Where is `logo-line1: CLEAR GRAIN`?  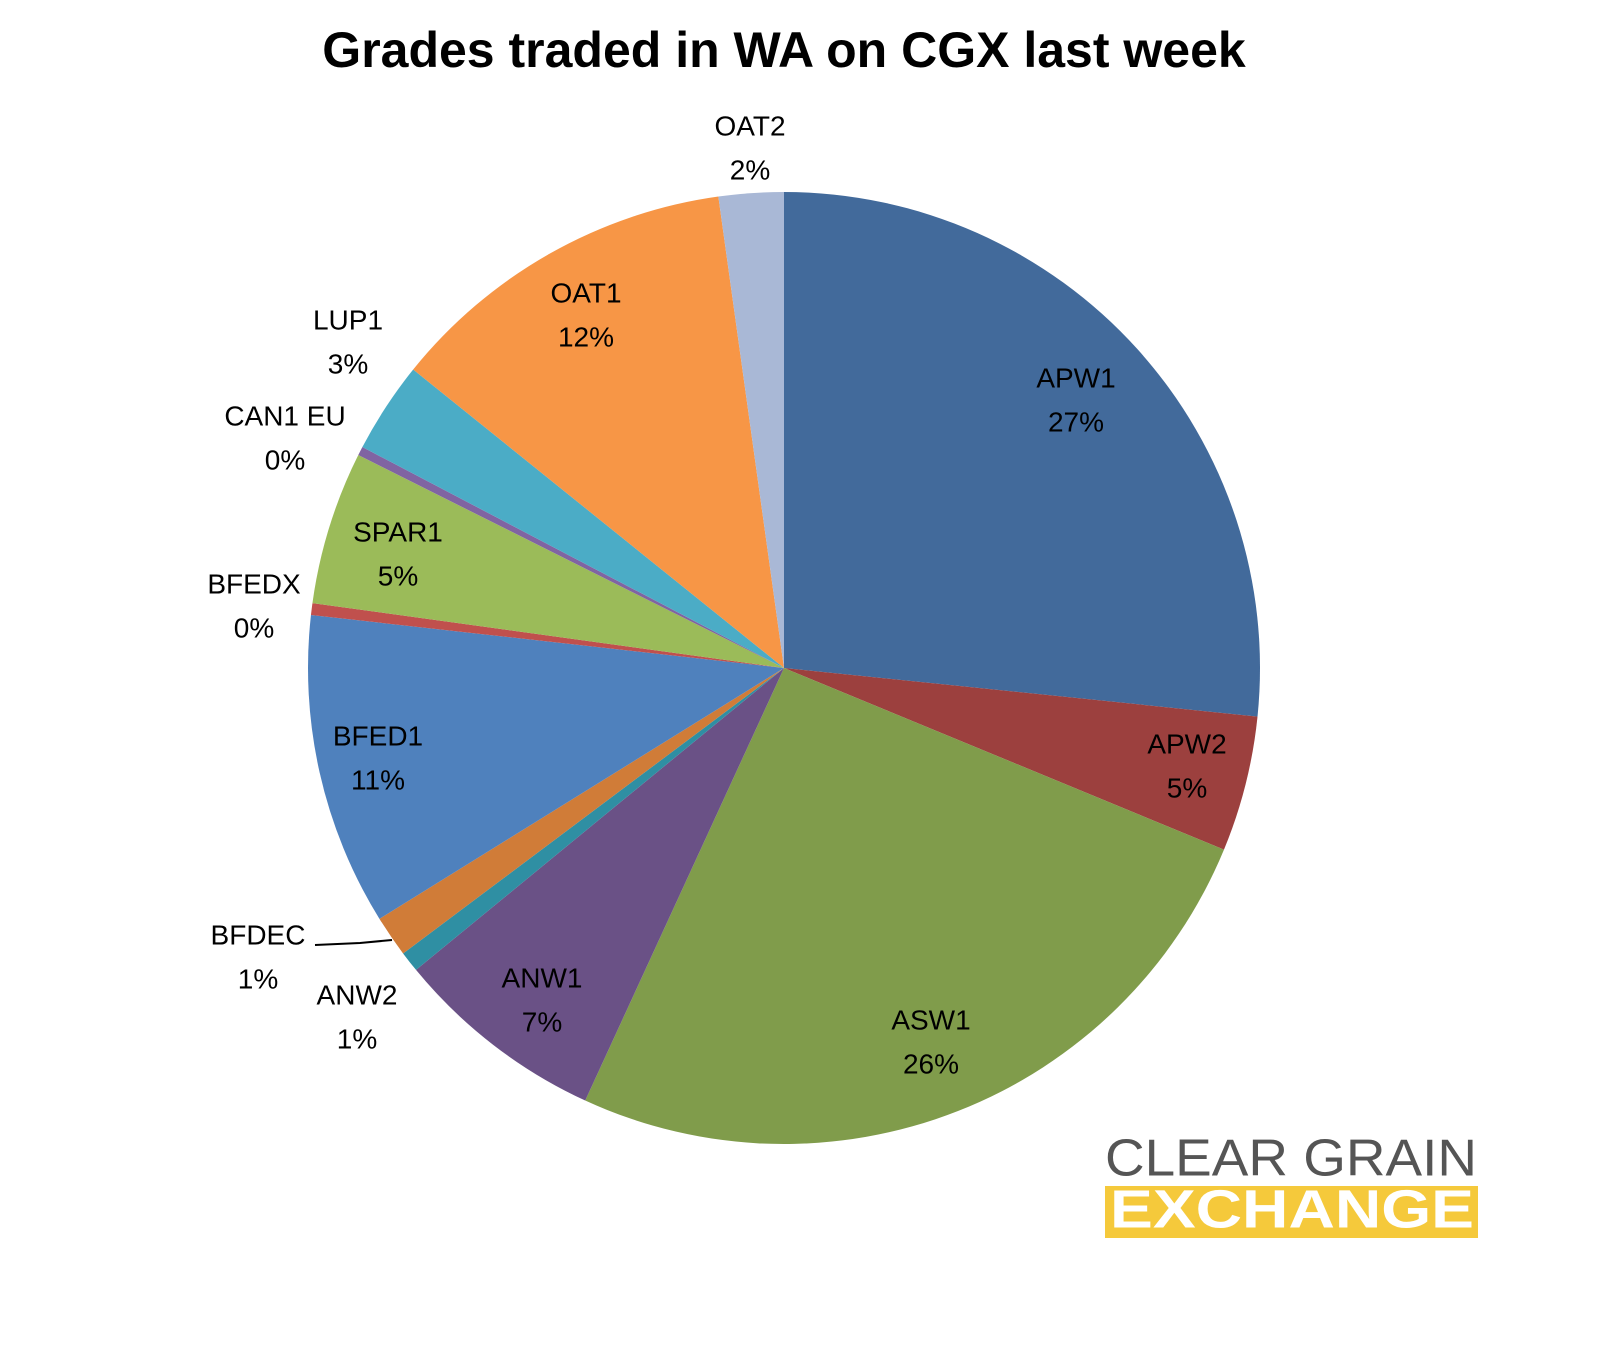
logo-line1: CLEAR GRAIN is located at coordinates (1291, 1159).